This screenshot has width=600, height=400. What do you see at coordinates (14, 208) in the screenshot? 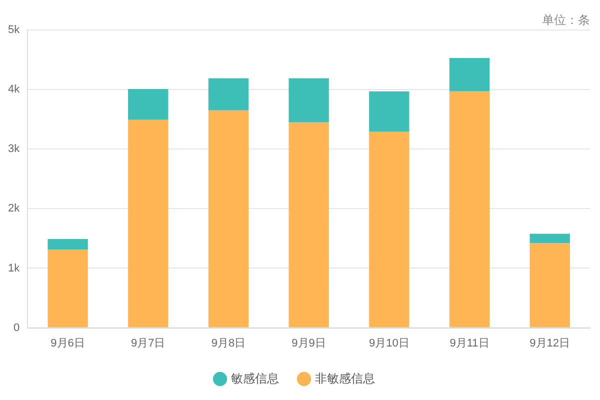
I see `y-tick-label: 2k` at bounding box center [14, 208].